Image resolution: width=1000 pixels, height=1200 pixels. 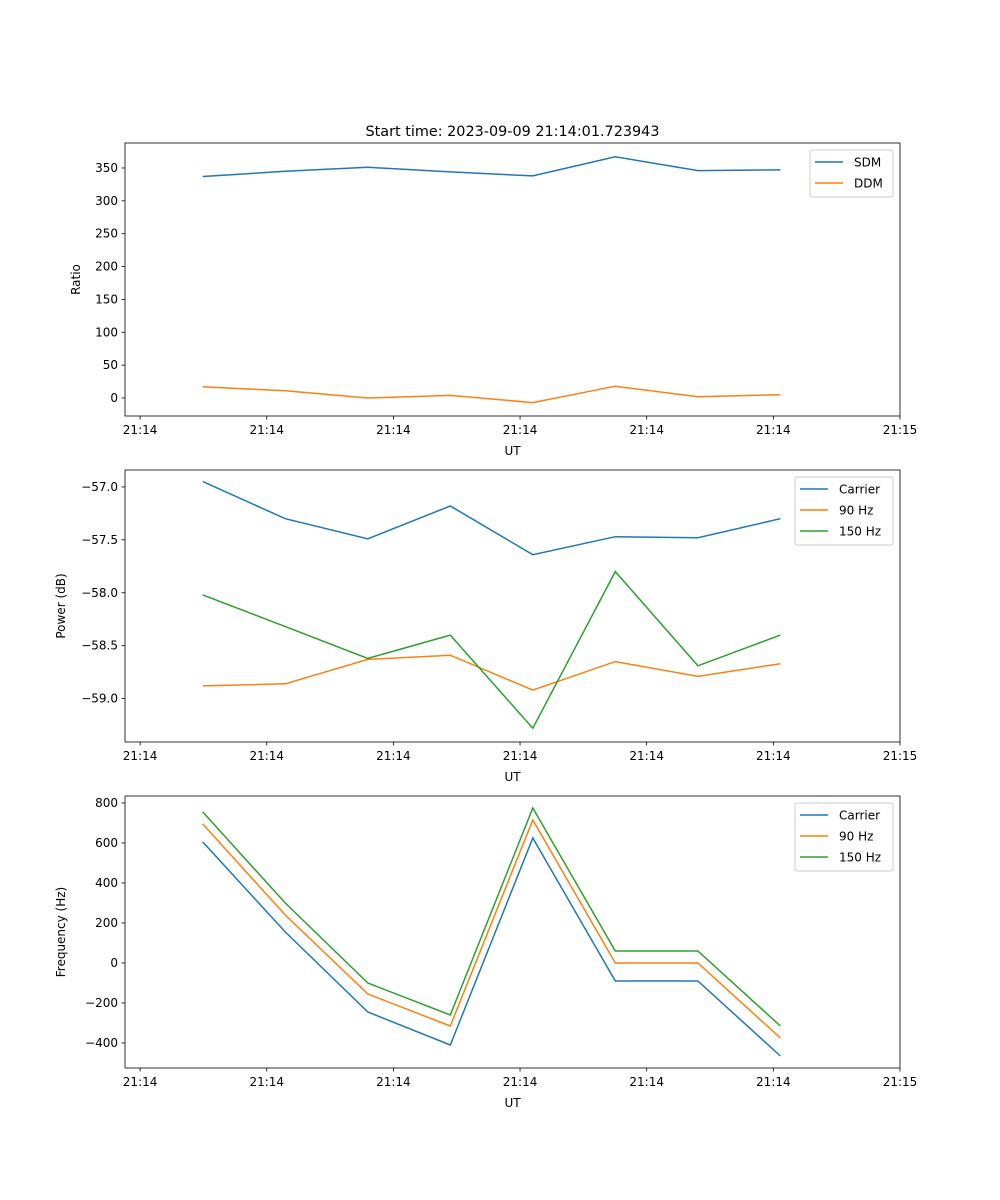 I want to click on y-tick-label: −200, so click(x=101, y=1003).